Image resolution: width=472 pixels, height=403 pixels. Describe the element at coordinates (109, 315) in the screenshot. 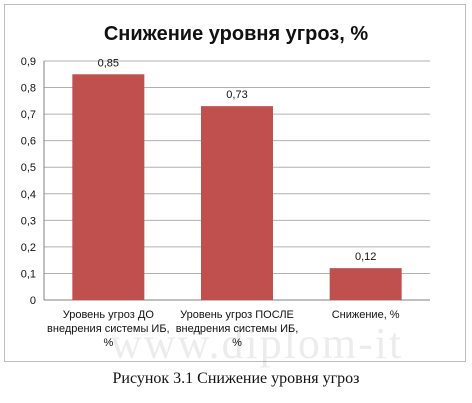

I see `x-tick-label-line: Уровень угроз ДО` at that location.